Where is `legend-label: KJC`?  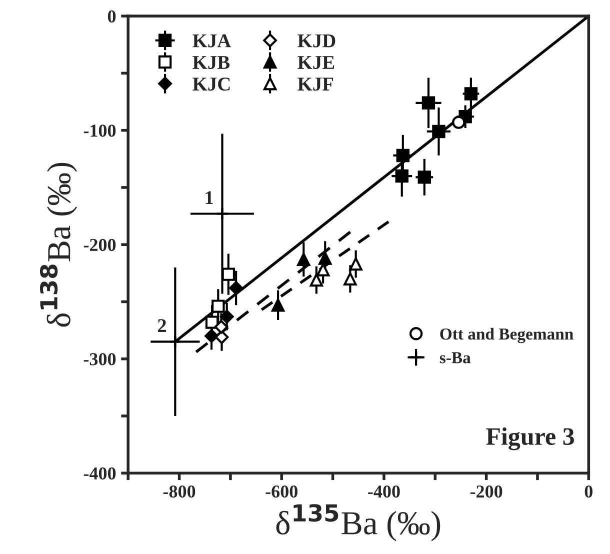 legend-label: KJC is located at coordinates (211, 84).